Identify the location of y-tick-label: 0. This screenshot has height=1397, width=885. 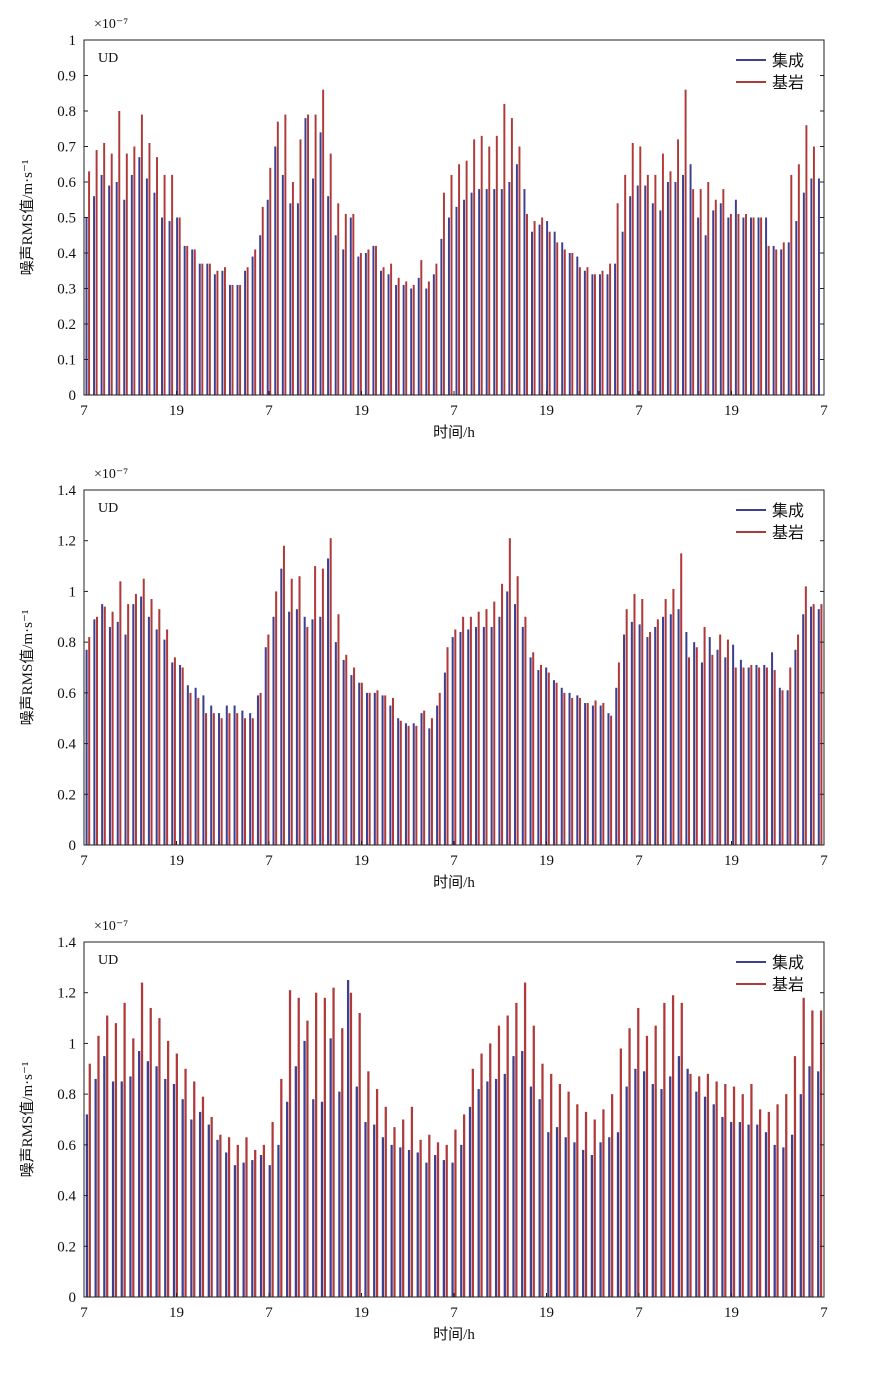
(73, 396).